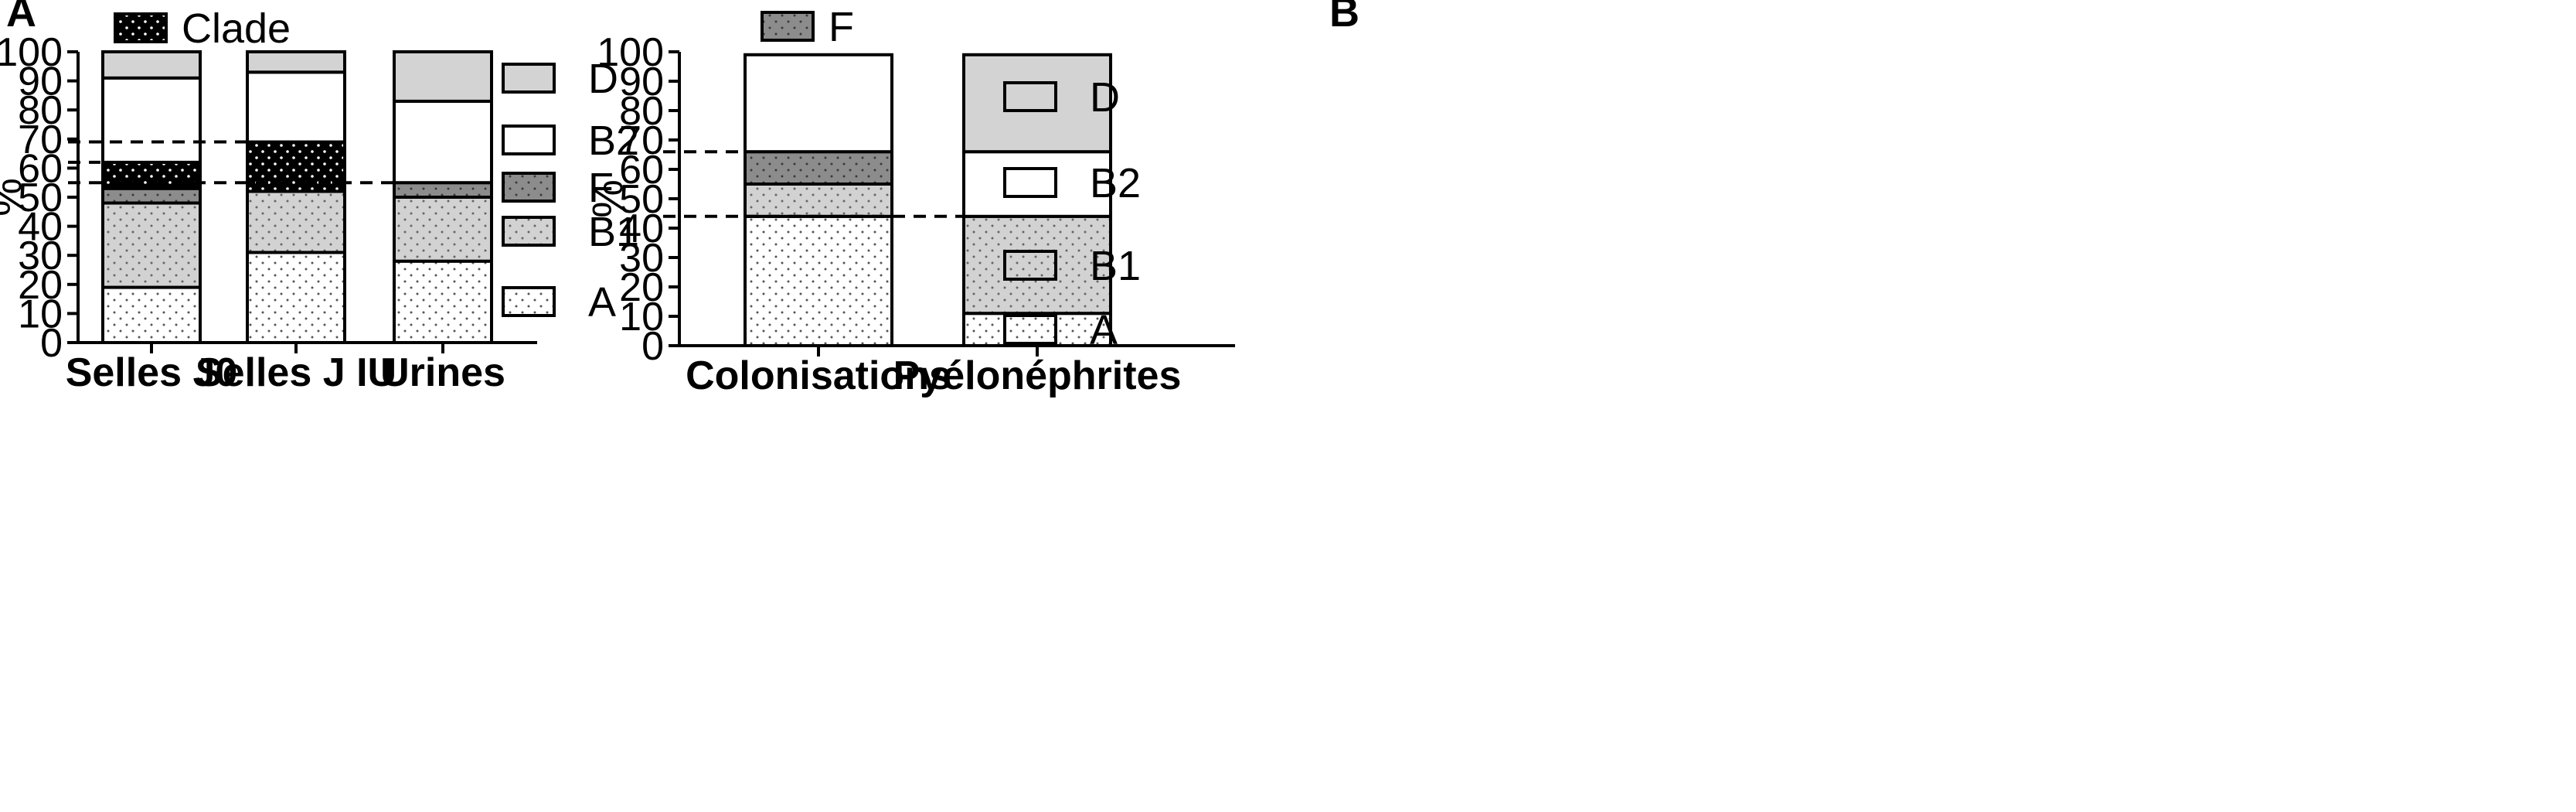  I want to click on panel-b-y-tick-label-90: 90, so click(641, 82).